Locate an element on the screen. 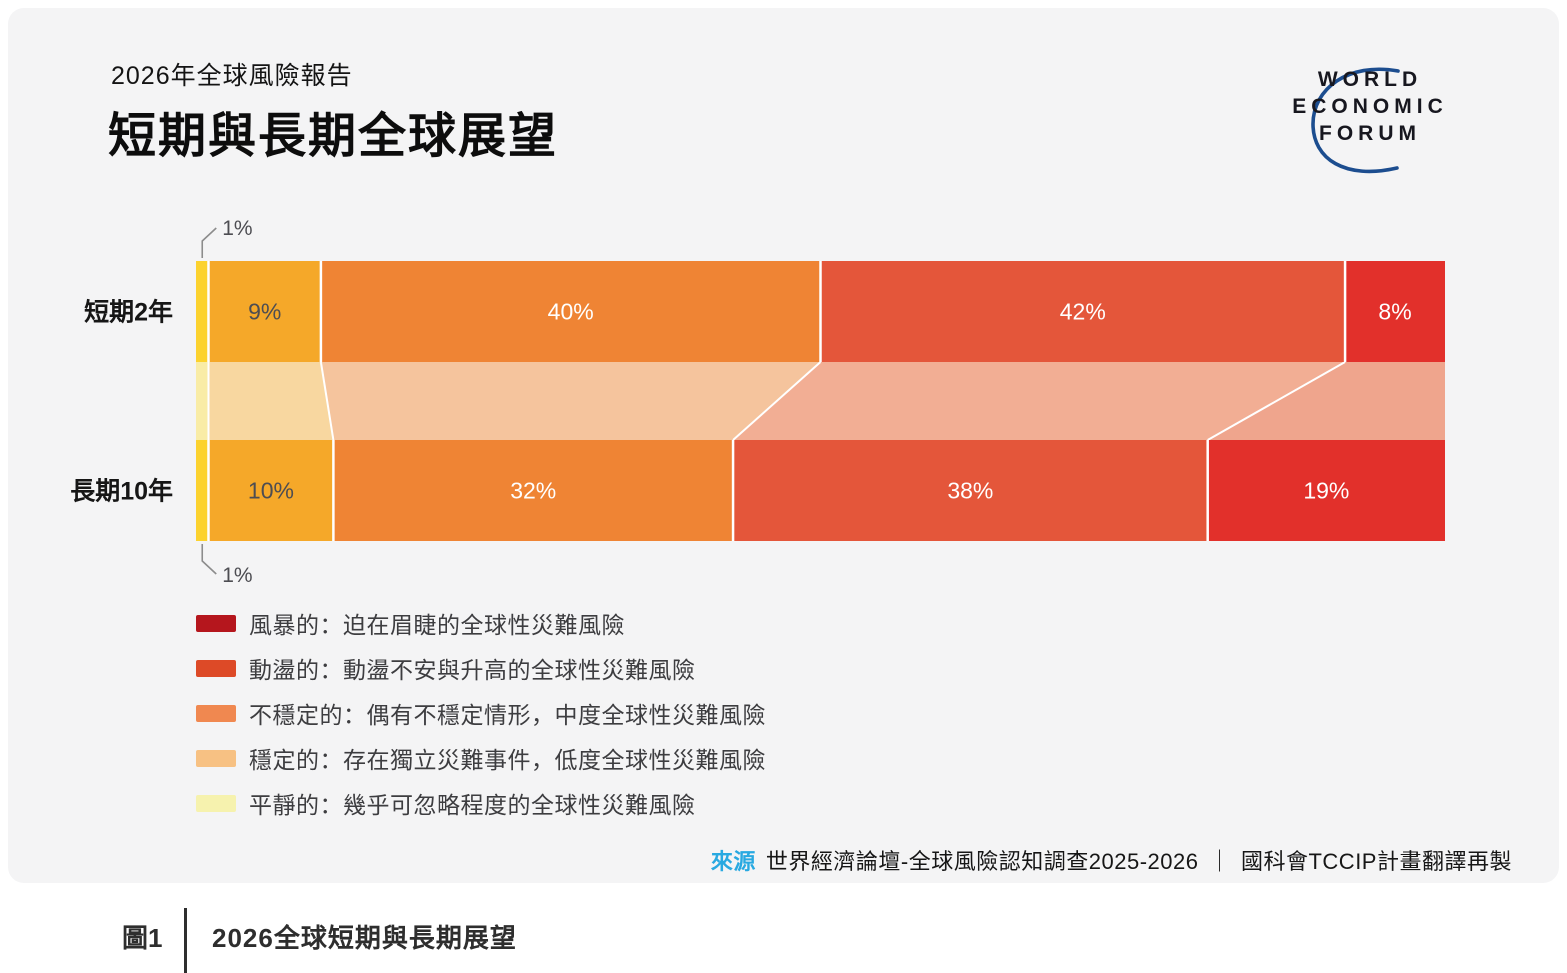 Image resolution: width=1567 pixels, height=973 pixels. segment-value-label: 19% is located at coordinates (1326, 491).